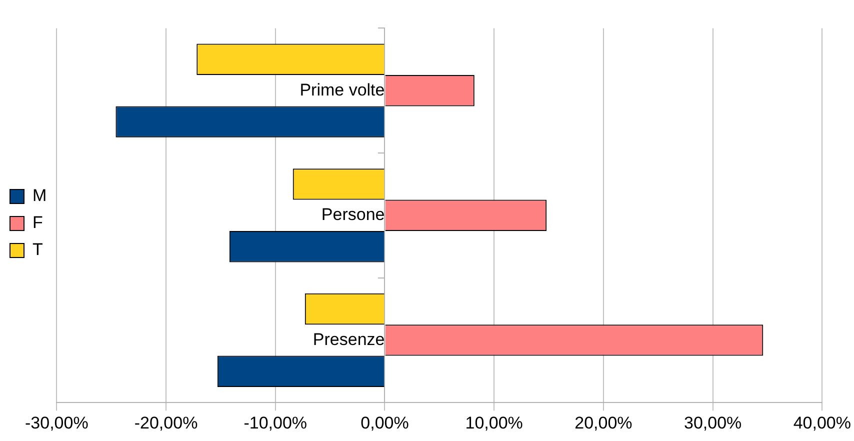 This screenshot has width=854, height=441. I want to click on x-tick-label: 0,00%, so click(384, 422).